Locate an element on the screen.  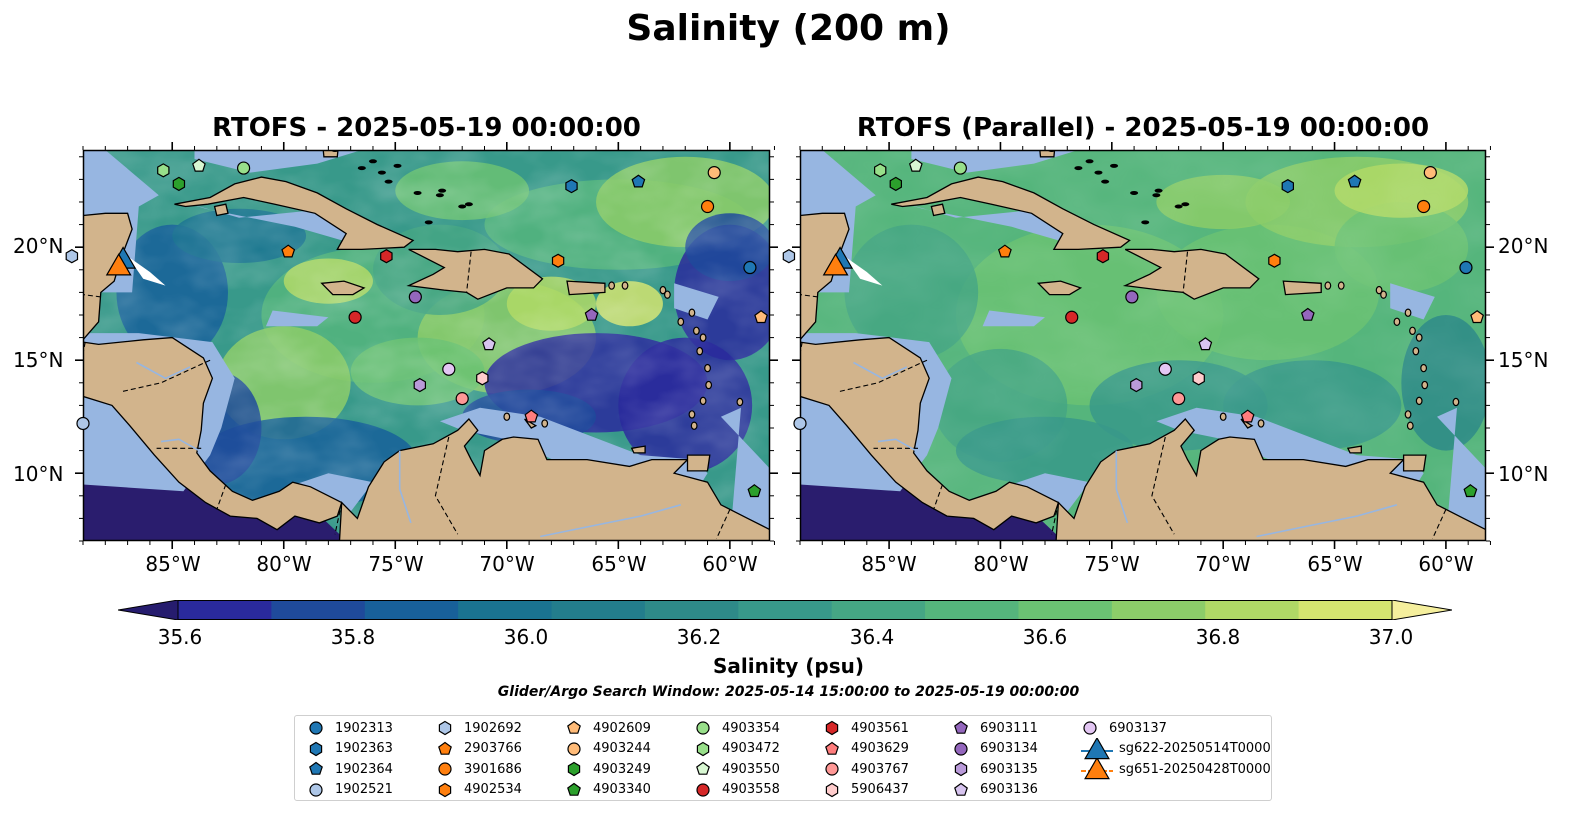
legend-item-1902521: 1902521 is located at coordinates (349, 790).